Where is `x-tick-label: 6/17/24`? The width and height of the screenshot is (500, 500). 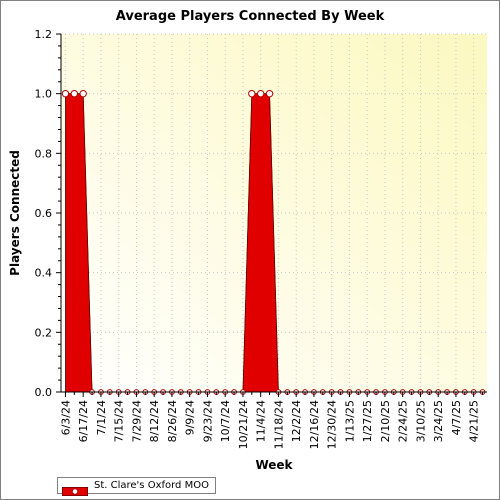
x-tick-label: 6/17/24 is located at coordinates (83, 421).